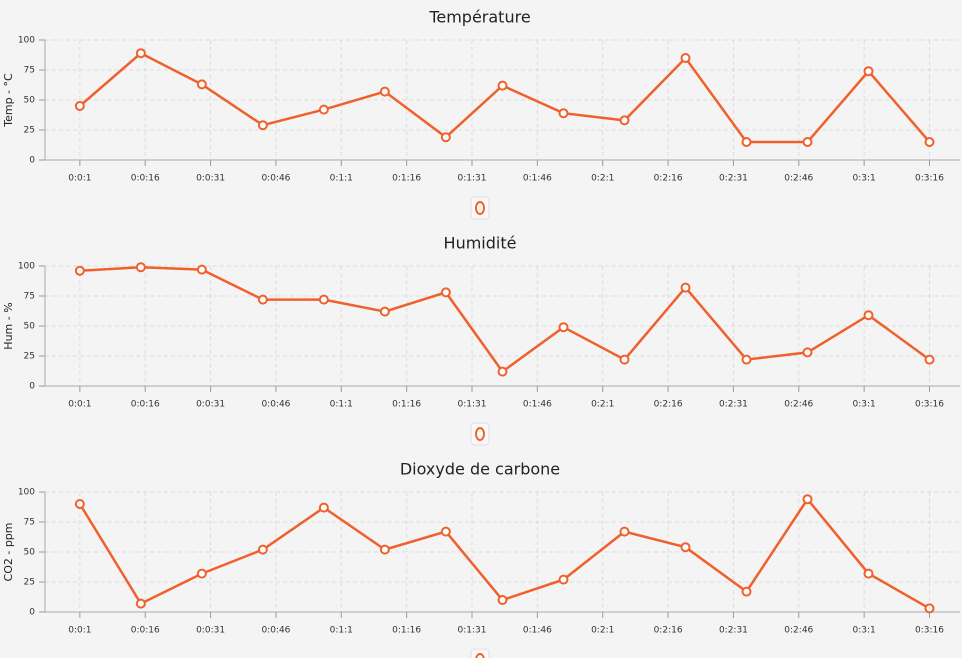 This screenshot has width=962, height=658. What do you see at coordinates (479, 17) in the screenshot?
I see `chart-title: Température` at bounding box center [479, 17].